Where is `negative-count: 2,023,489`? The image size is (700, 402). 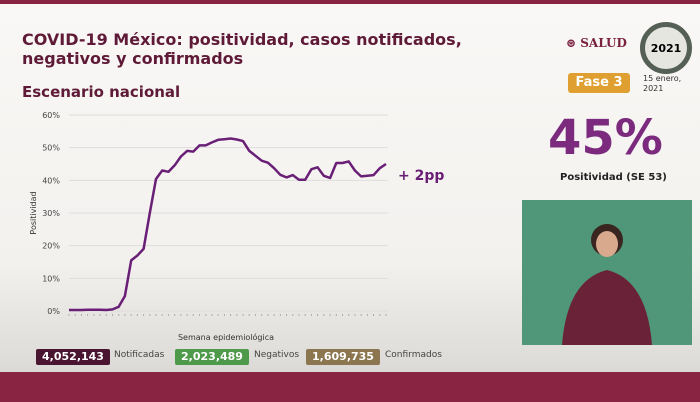 negative-count: 2,023,489 is located at coordinates (212, 357).